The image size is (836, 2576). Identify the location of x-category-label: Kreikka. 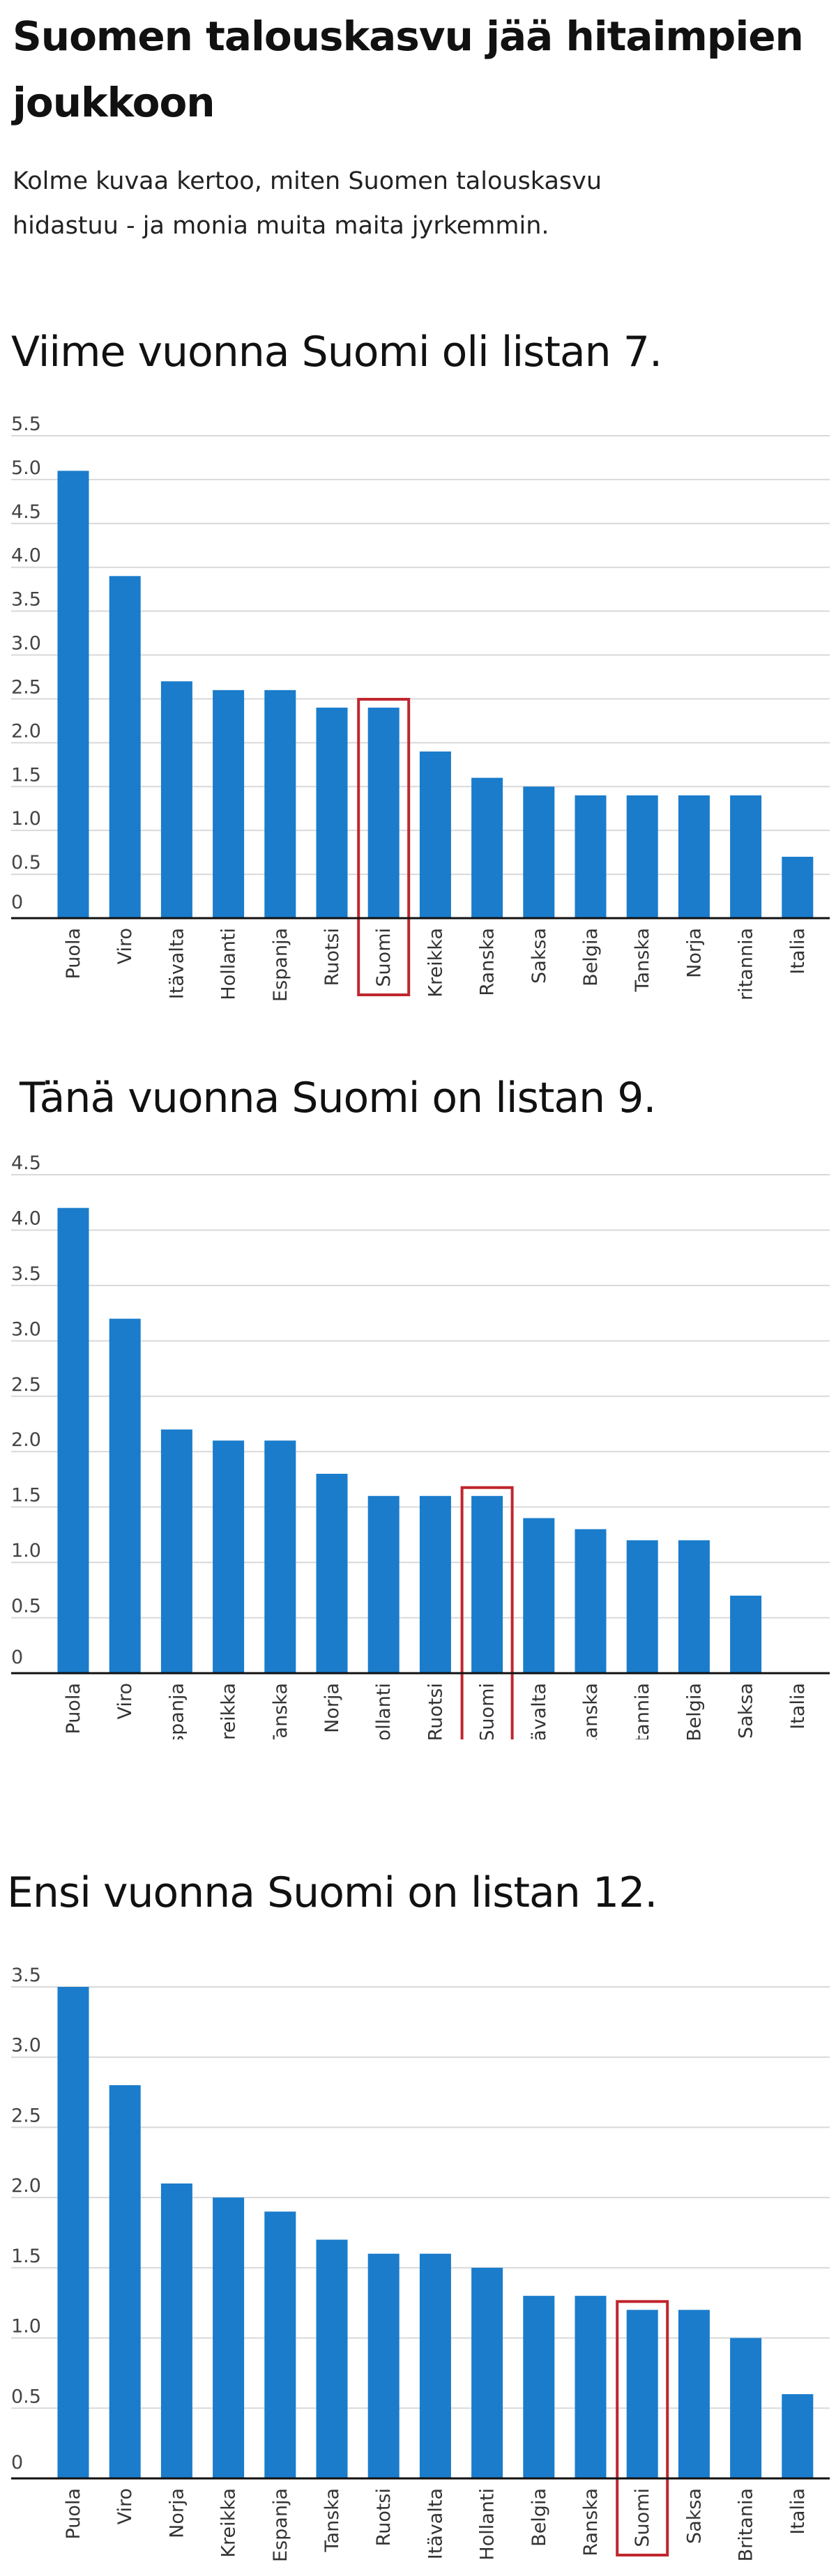
(229, 1711).